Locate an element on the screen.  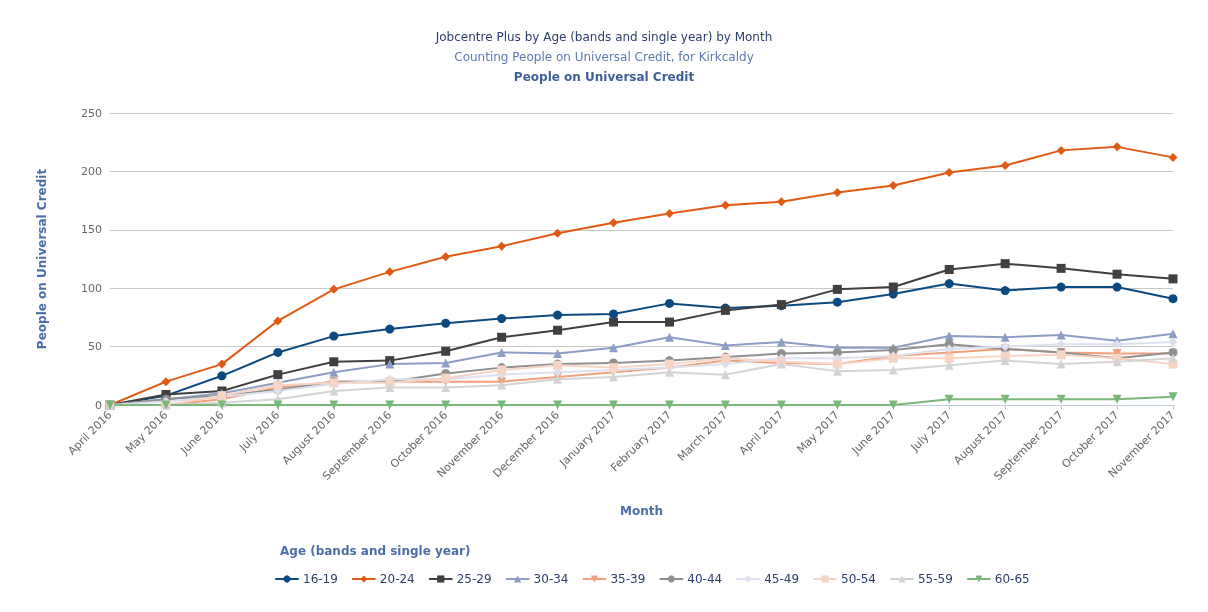
legend-label: 55-59 is located at coordinates (935, 579).